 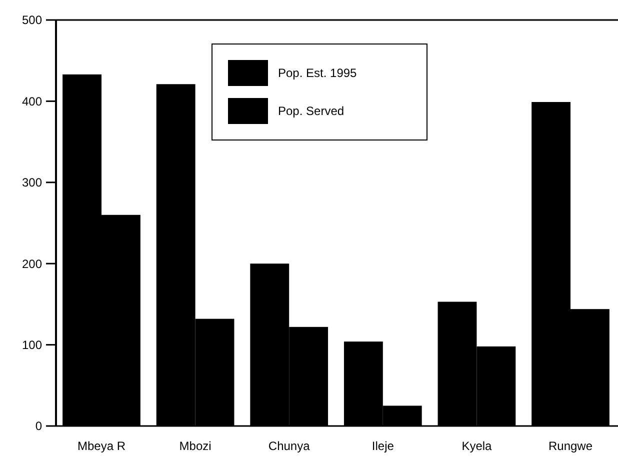 I want to click on y-tick-label: 0, so click(x=38, y=426).